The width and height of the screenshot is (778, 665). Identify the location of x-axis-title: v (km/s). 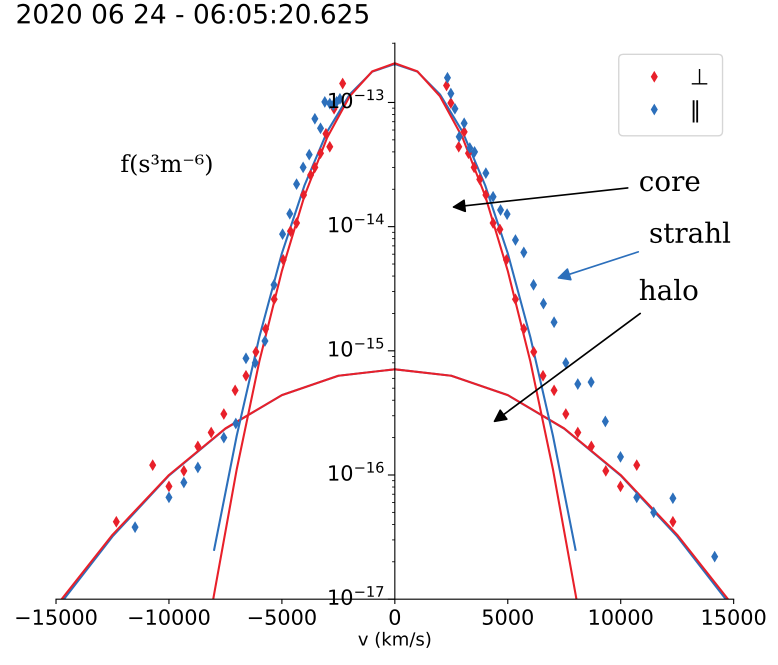
(394, 640).